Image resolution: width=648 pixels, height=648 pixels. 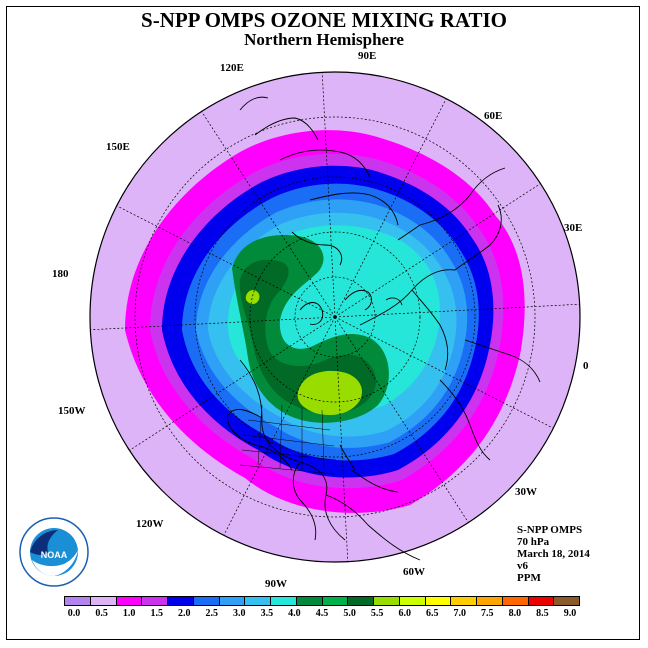 I want to click on info-date: March 18, 2014, so click(x=553, y=554).